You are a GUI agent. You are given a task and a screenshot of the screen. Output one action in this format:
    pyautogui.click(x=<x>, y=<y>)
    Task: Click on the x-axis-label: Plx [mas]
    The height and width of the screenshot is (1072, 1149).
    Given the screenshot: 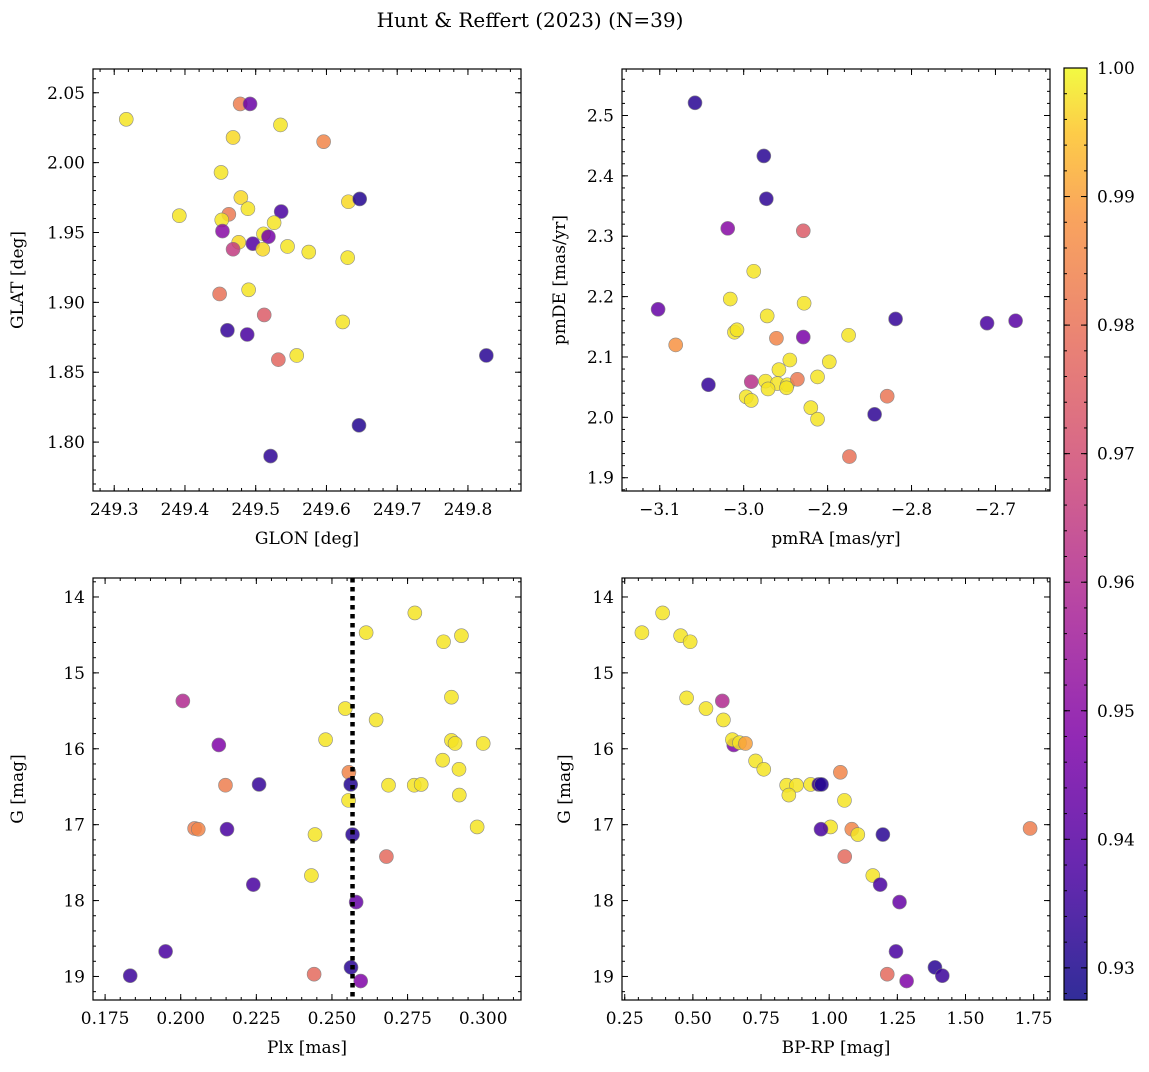 What is the action you would take?
    pyautogui.click(x=307, y=1048)
    